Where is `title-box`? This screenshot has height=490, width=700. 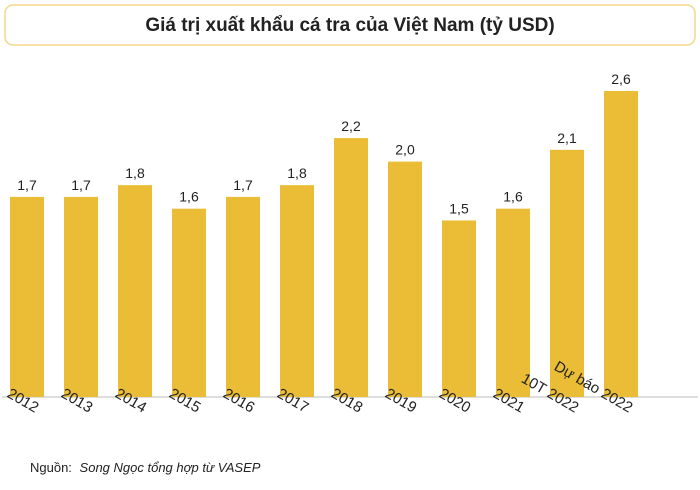 title-box is located at coordinates (350, 25).